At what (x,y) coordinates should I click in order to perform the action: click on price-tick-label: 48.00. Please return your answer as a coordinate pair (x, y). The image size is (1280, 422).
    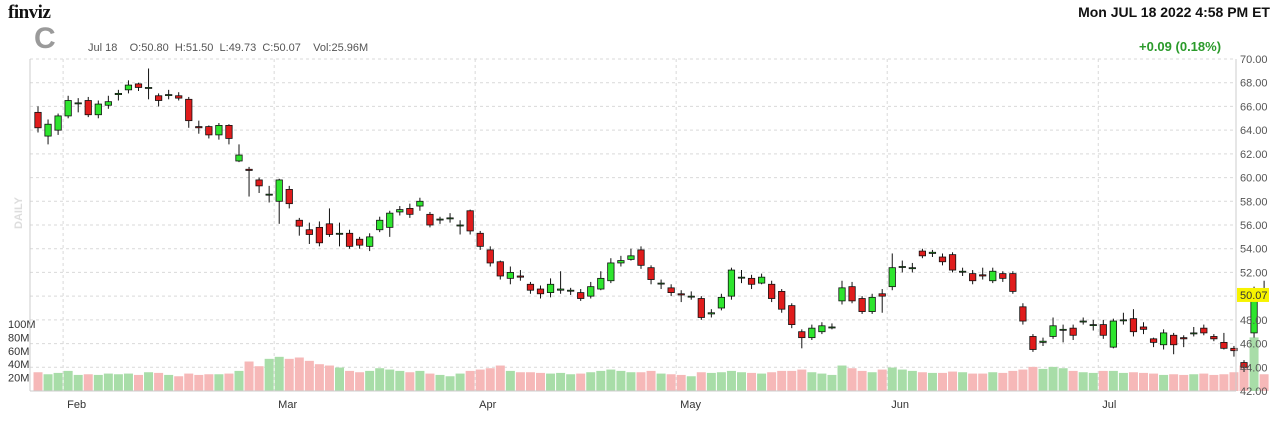
    Looking at the image, I should click on (1254, 321).